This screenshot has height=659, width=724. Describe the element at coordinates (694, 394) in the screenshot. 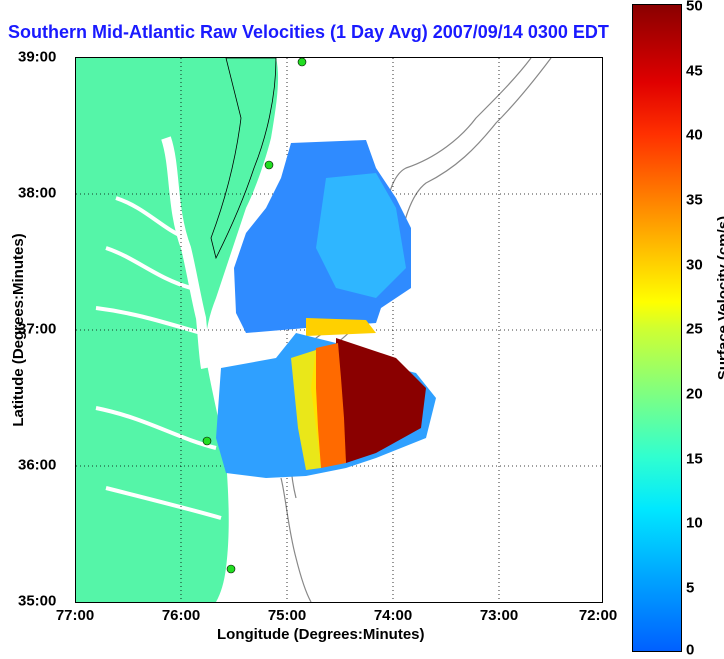

I see `colorbar-tick: 20` at that location.